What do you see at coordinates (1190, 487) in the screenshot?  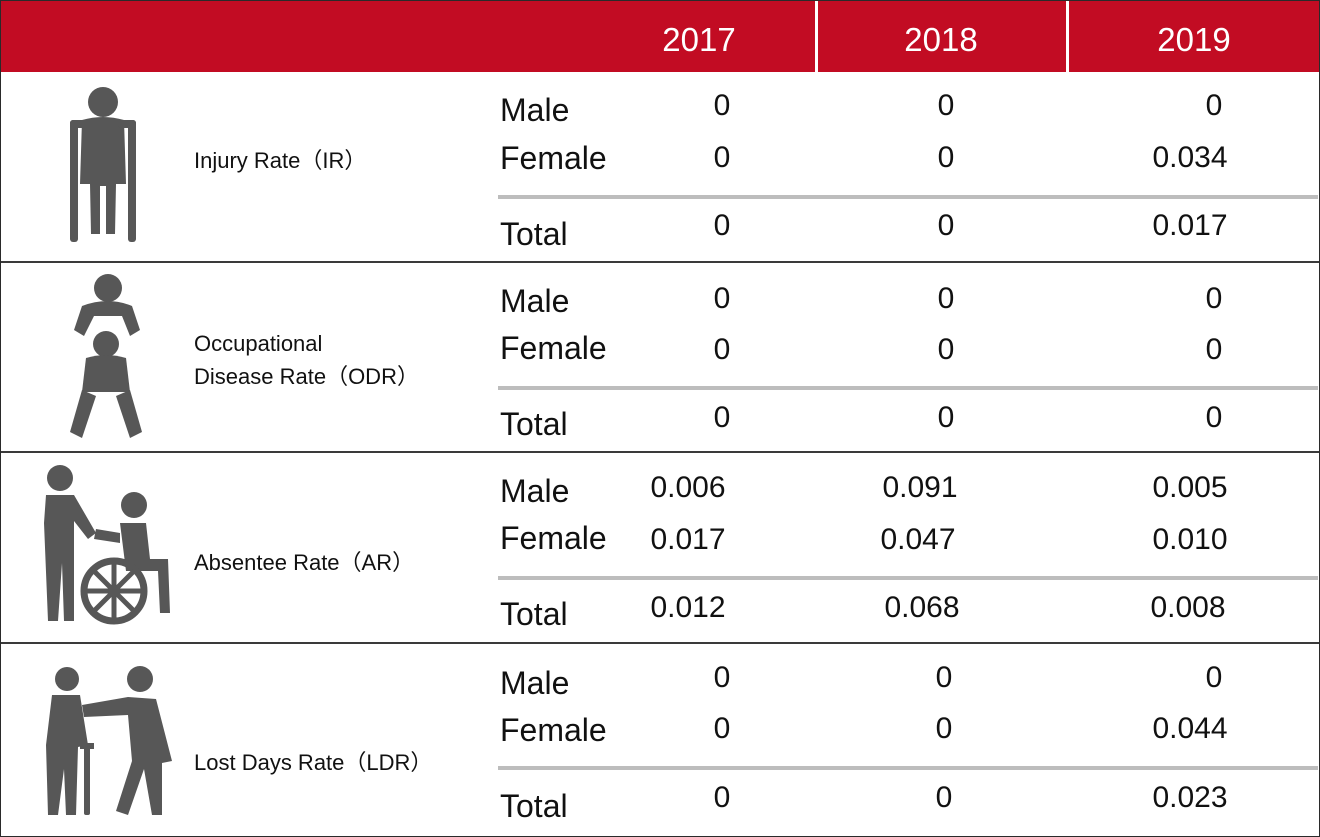 I see `value-cell: 0.005` at bounding box center [1190, 487].